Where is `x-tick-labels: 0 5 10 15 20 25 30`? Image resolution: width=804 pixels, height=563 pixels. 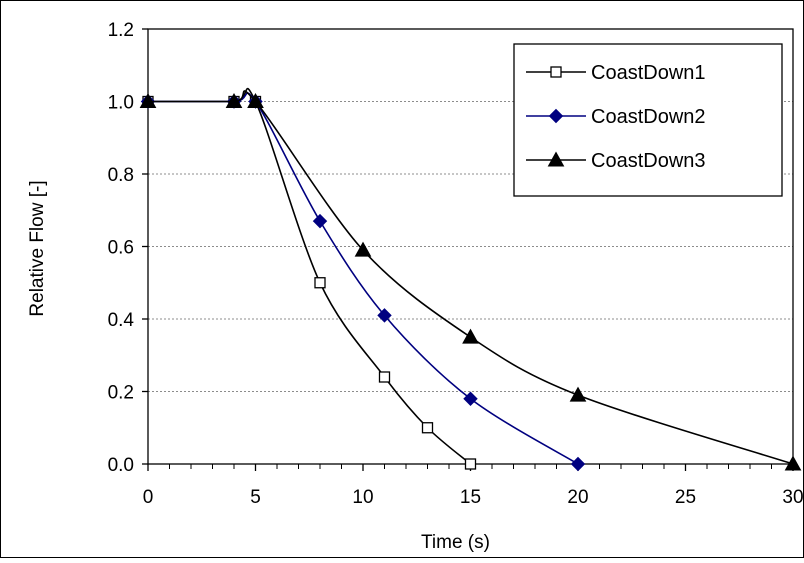 x-tick-labels: 0 5 10 15 20 25 30 is located at coordinates (473, 497).